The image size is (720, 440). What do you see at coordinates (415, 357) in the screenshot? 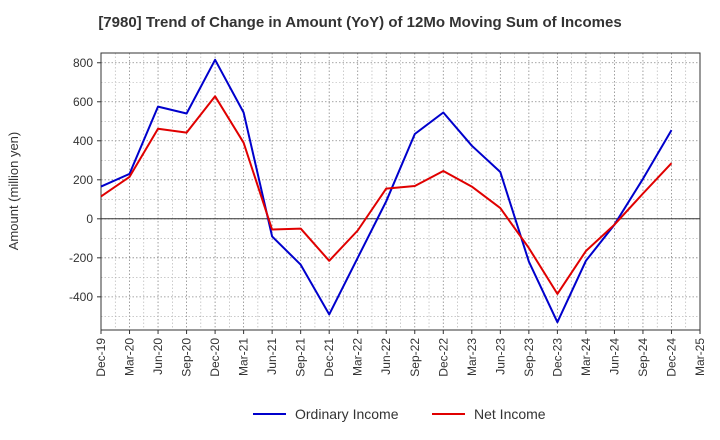
I see `x-tick-label: Sep-22` at bounding box center [415, 357].